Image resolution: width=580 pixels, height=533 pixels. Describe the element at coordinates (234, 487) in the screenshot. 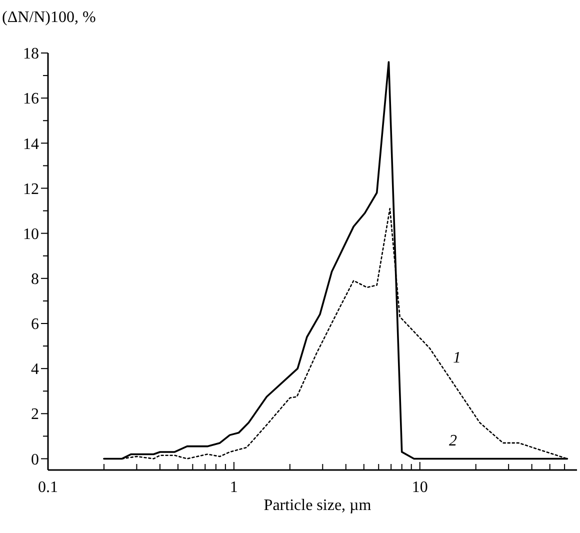

I see `x-tick-label: 1` at that location.